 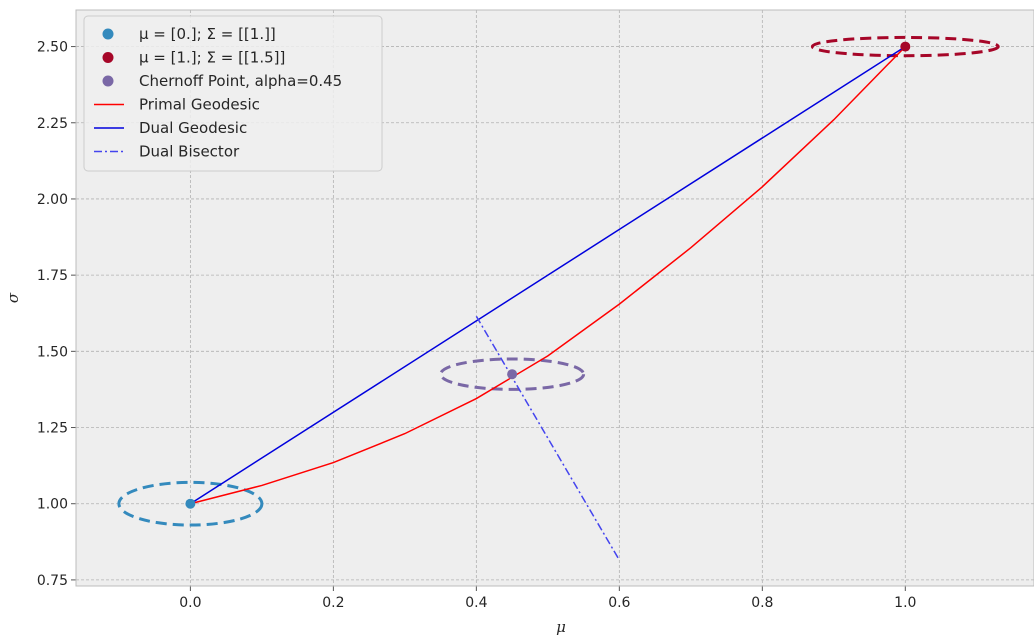 What do you see at coordinates (13, 297) in the screenshot?
I see `y-axis-label: σ` at bounding box center [13, 297].